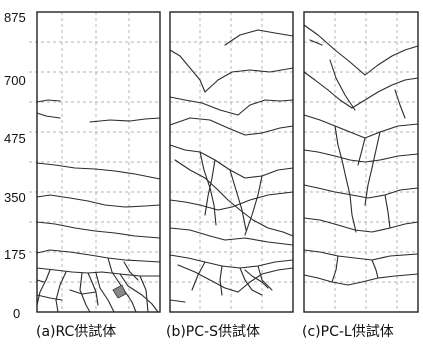 This screenshot has height=345, width=423. Describe the element at coordinates (16, 313) in the screenshot. I see `y-tick-label: 0` at that location.